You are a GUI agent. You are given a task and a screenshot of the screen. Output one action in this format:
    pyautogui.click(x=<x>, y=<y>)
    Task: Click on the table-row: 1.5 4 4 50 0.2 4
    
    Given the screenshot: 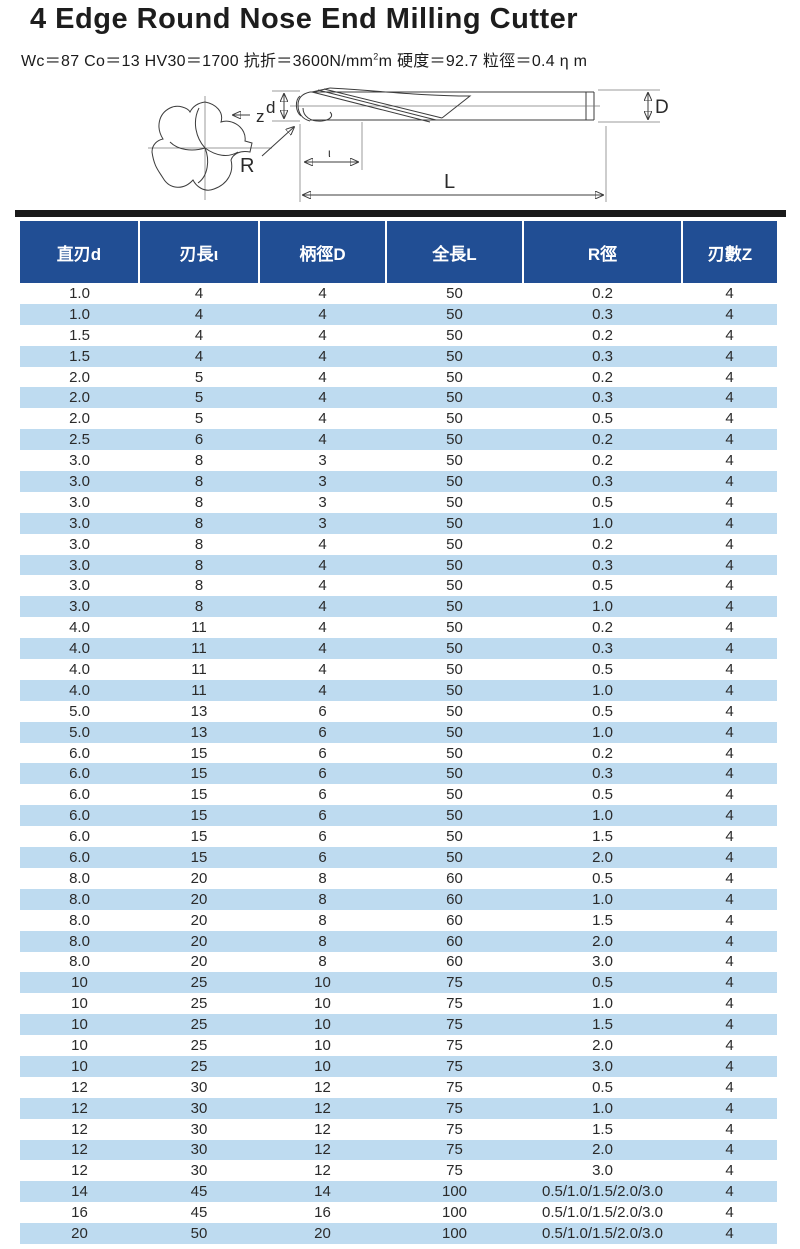 What is the action you would take?
    pyautogui.click(x=398, y=335)
    